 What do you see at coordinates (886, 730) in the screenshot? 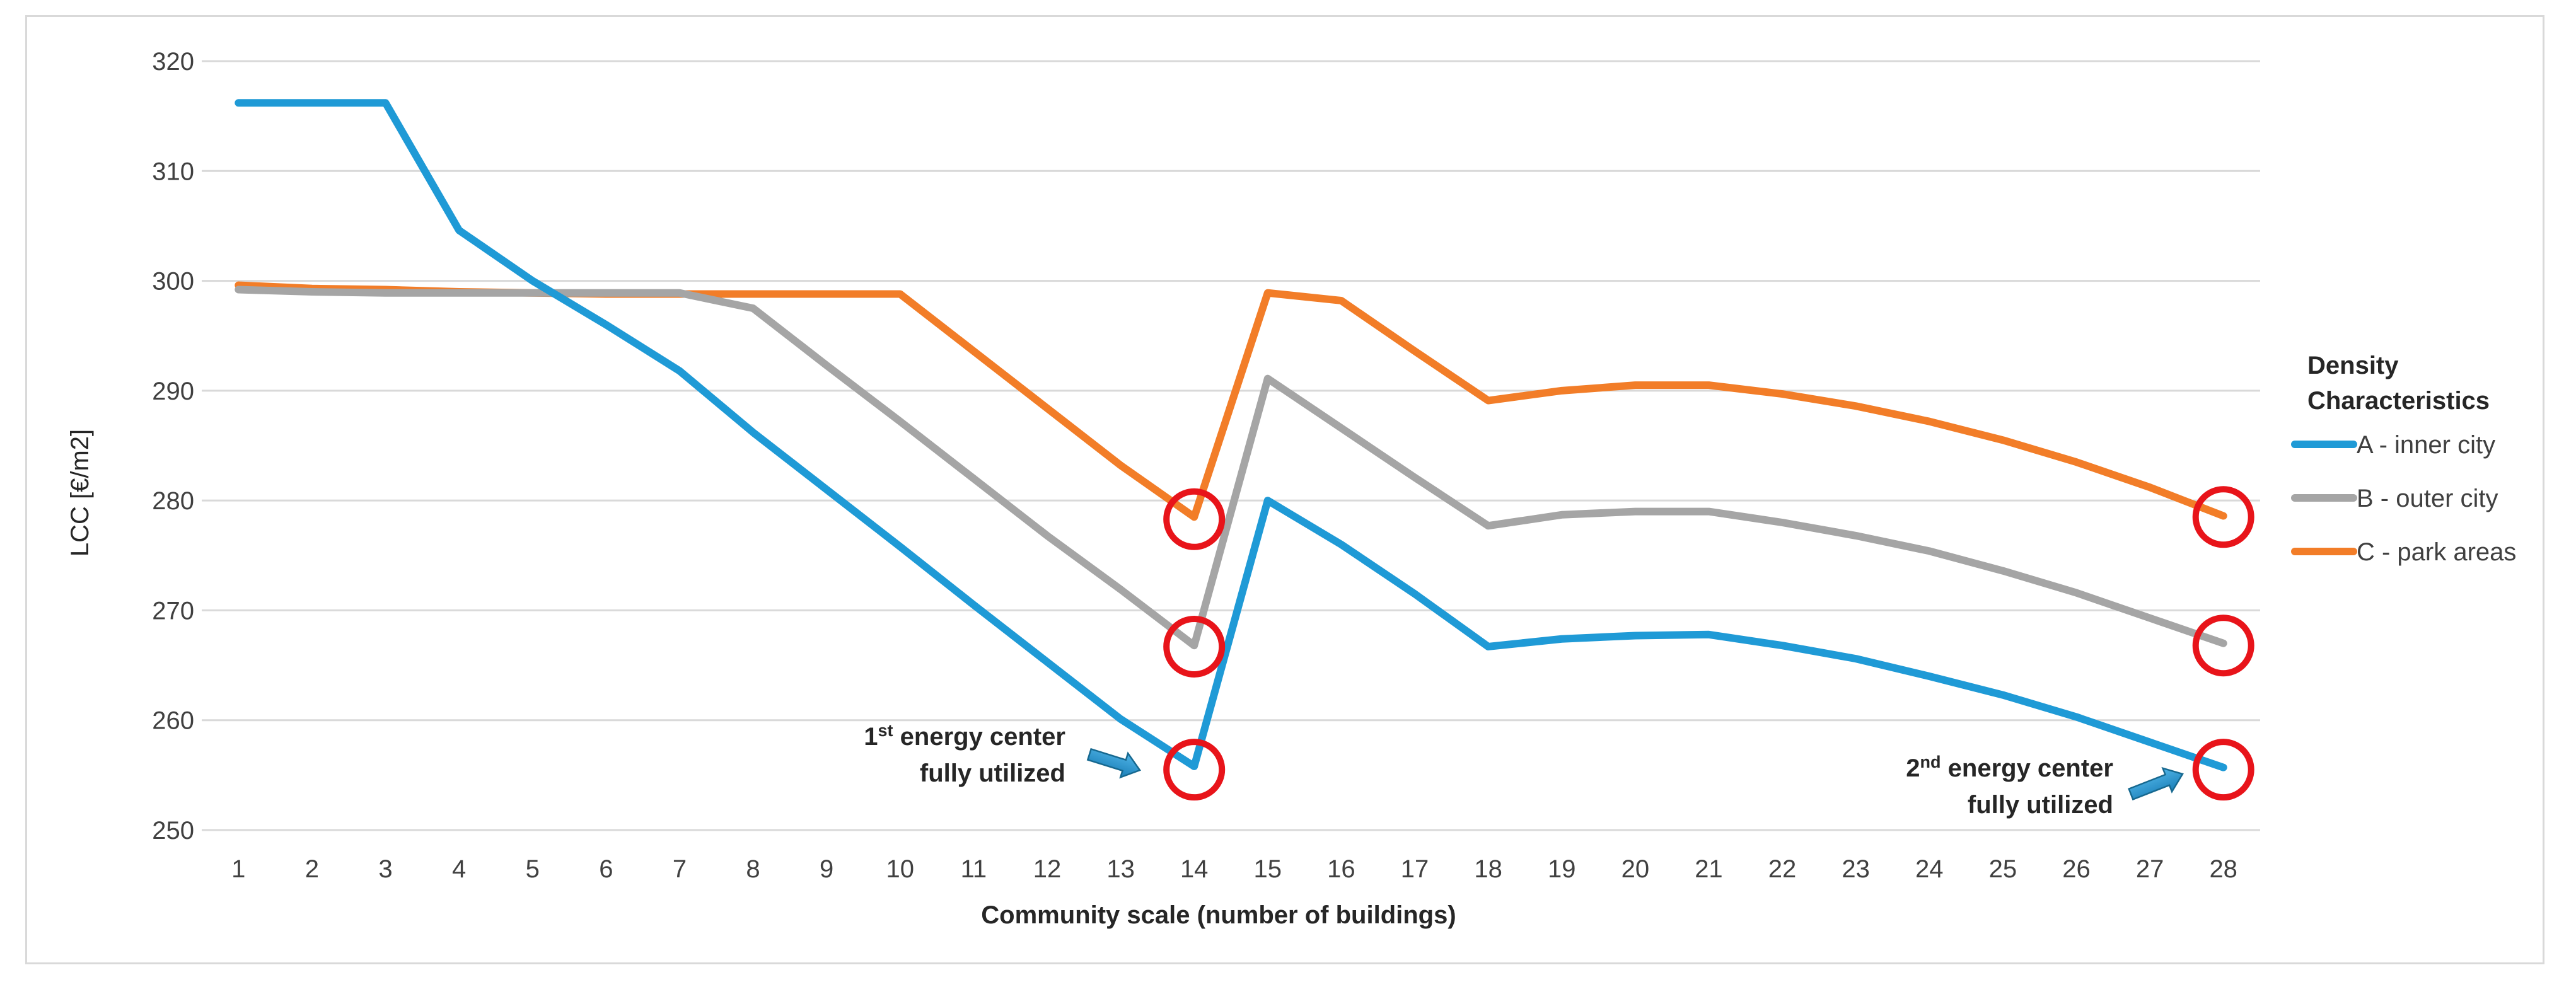
I see `annotation-superscript: st` at bounding box center [886, 730].